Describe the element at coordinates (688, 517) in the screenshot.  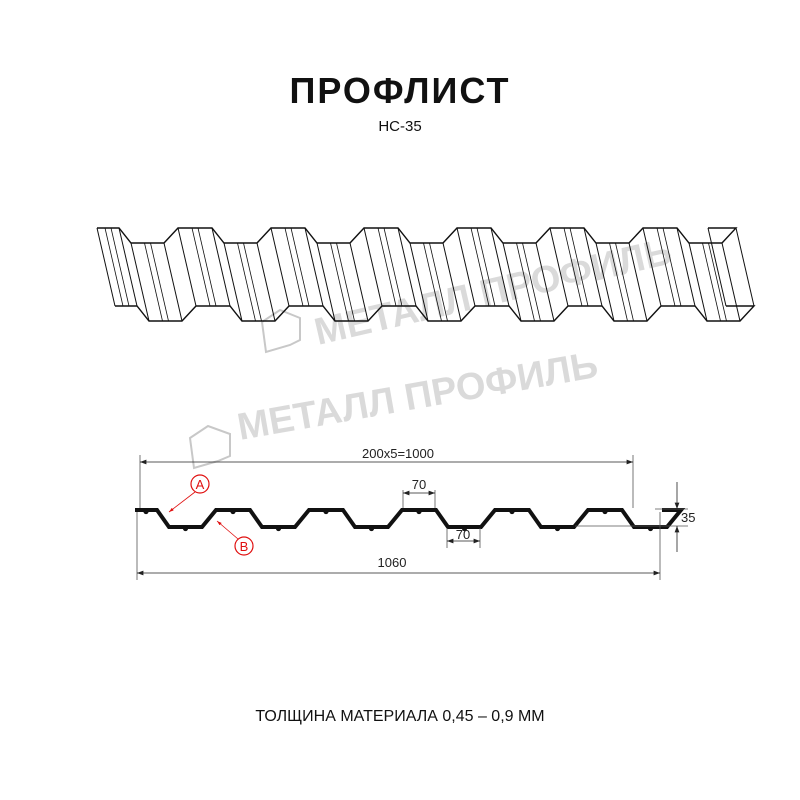
I see `height-label: 35` at that location.